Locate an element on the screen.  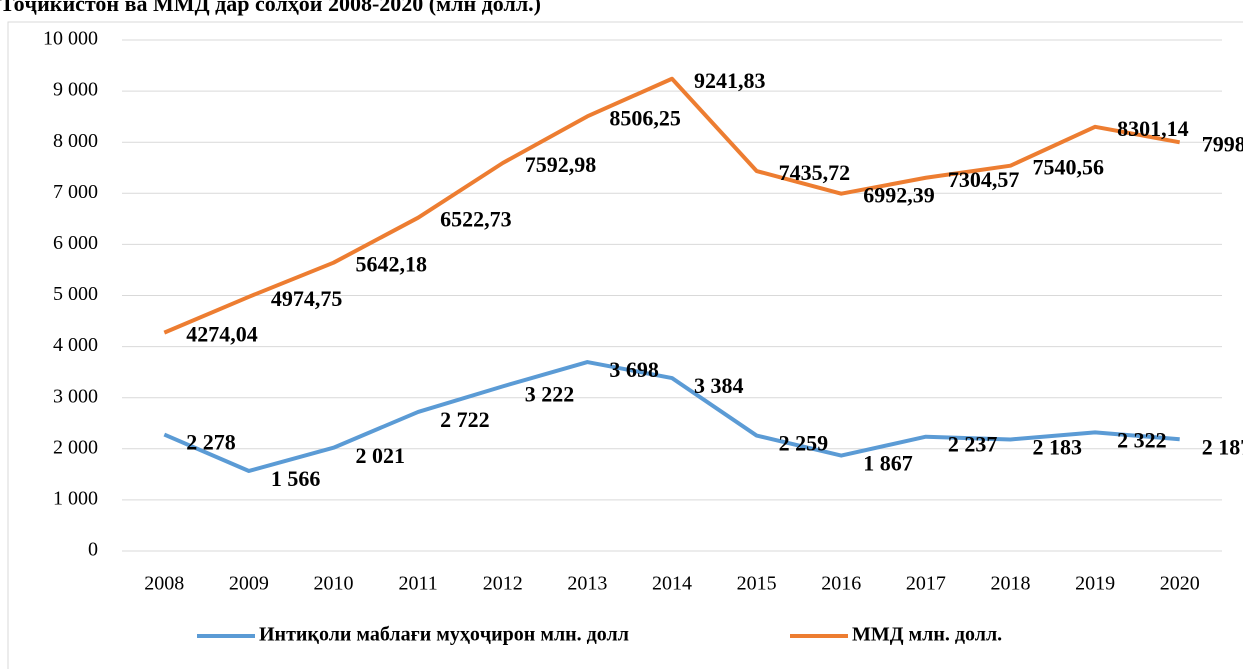
data-label: 9241,83 is located at coordinates (730, 80).